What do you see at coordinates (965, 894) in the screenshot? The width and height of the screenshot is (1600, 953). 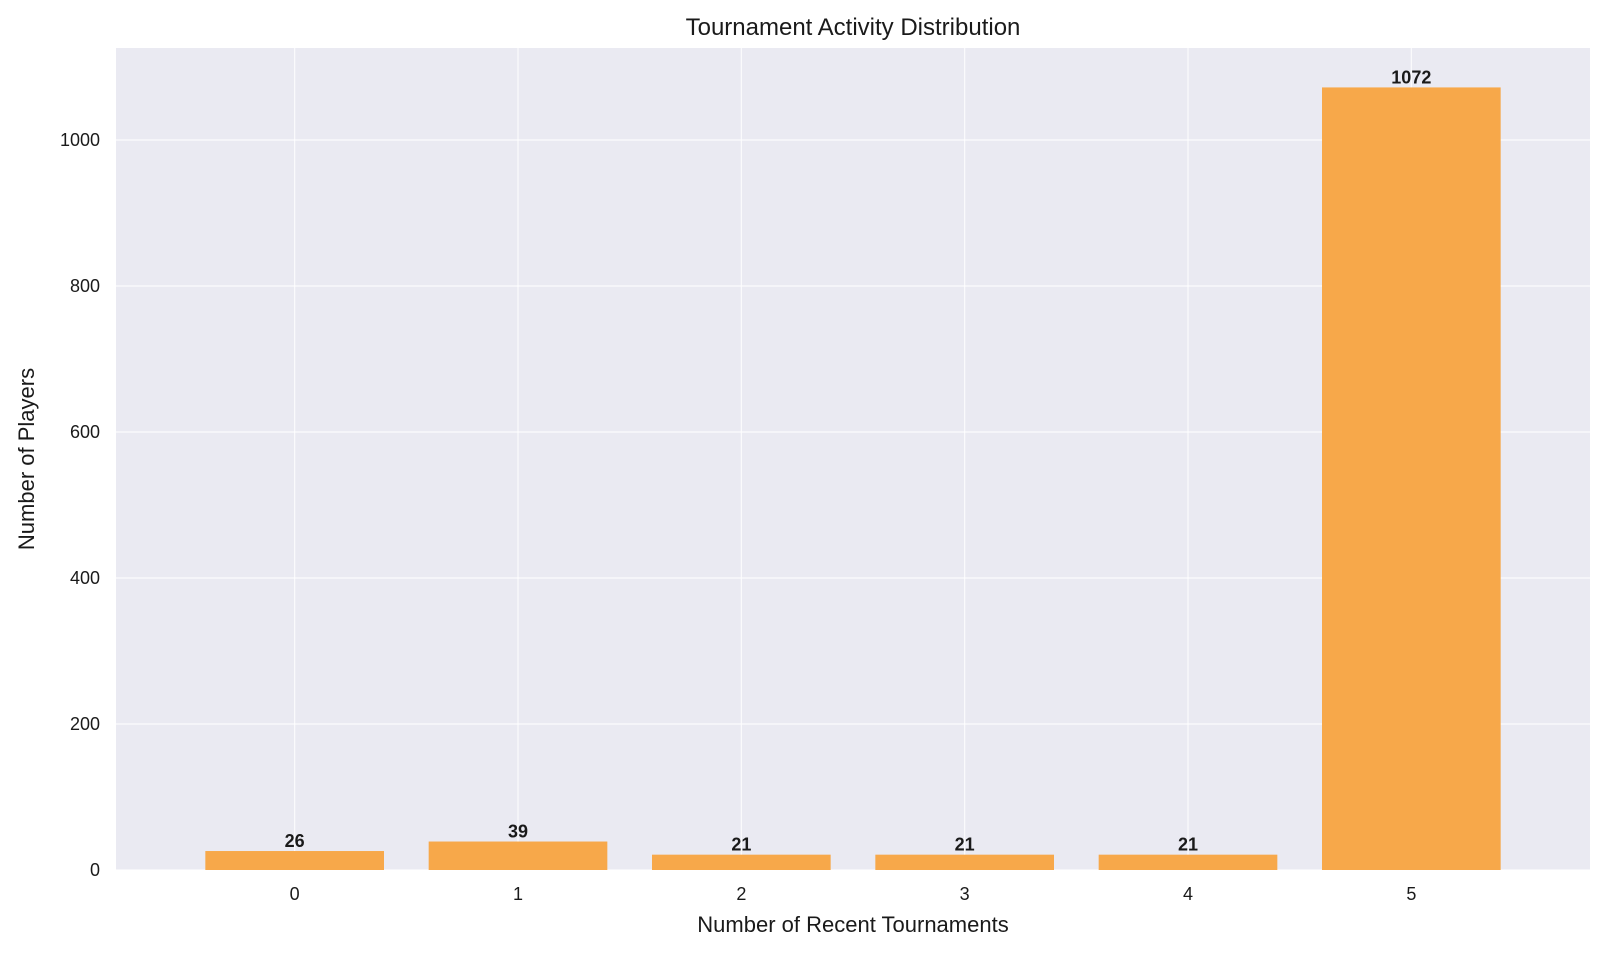 I see `x-tick-label: 3` at bounding box center [965, 894].